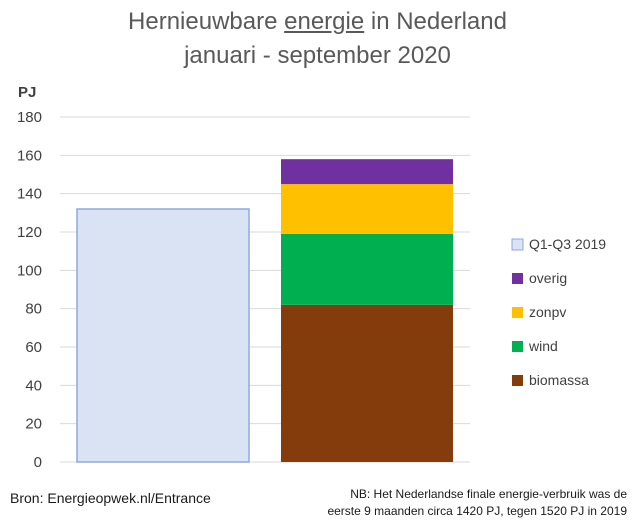 Image resolution: width=635 pixels, height=526 pixels. I want to click on title-underlined-word: energie, so click(324, 21).